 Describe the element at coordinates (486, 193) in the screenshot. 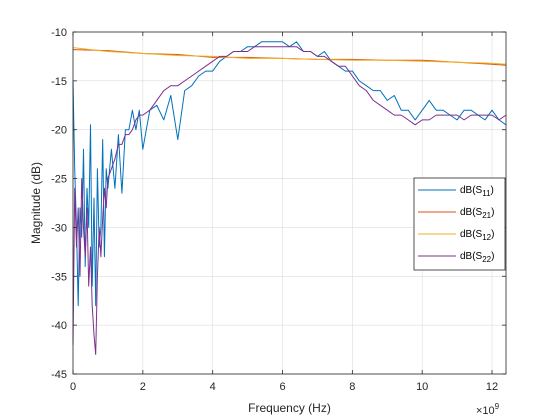

I see `legend-label-subscript: 11` at that location.